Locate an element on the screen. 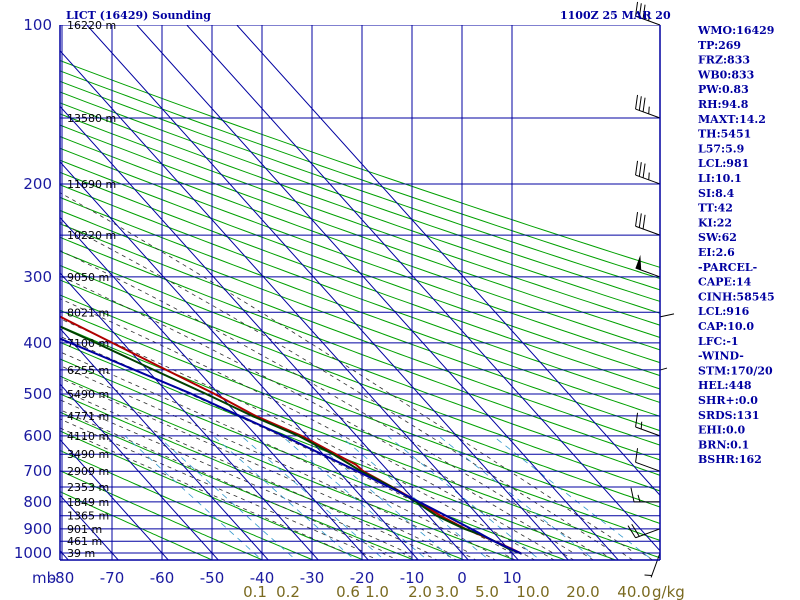 The image size is (800, 600). pressure-tick-label: 500 is located at coordinates (37, 394).